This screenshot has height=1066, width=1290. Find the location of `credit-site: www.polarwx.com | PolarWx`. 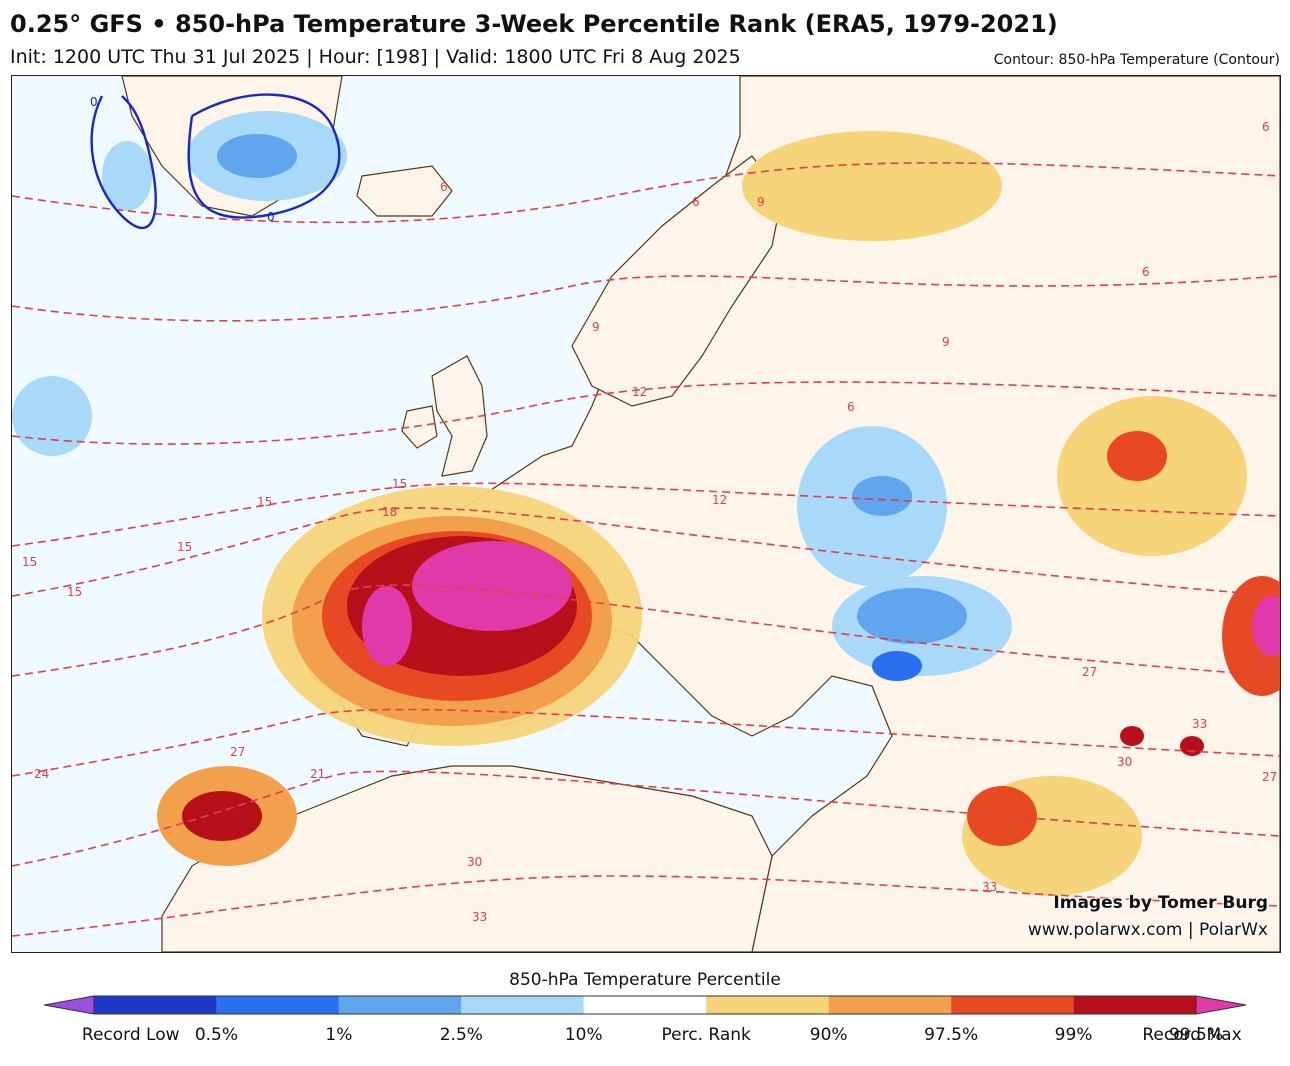

credit-site: www.polarwx.com | PolarWx is located at coordinates (1147, 930).